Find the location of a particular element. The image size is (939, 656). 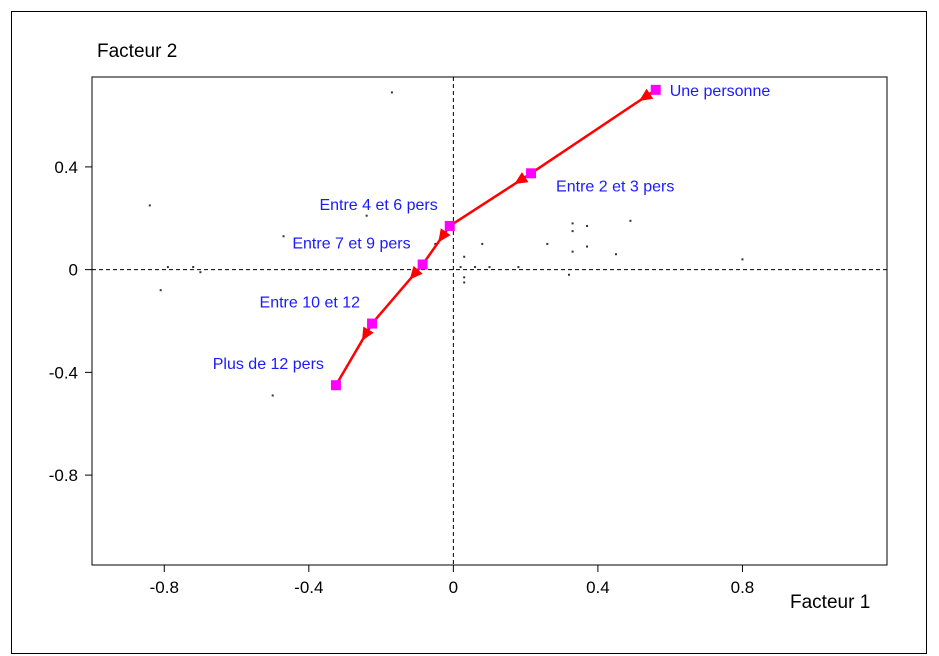

y-axis-ticks: 0.4 0 -0.4 -0.8 is located at coordinates (70, 321).